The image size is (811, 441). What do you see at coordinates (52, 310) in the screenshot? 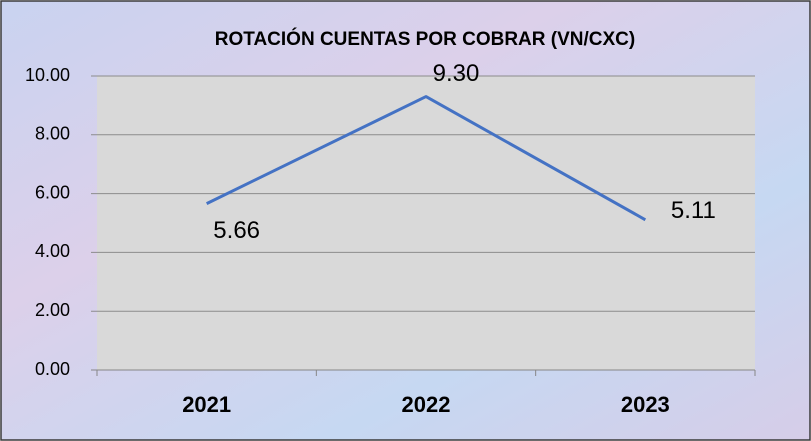
I see `y-tick-label: 2.00` at bounding box center [52, 310].